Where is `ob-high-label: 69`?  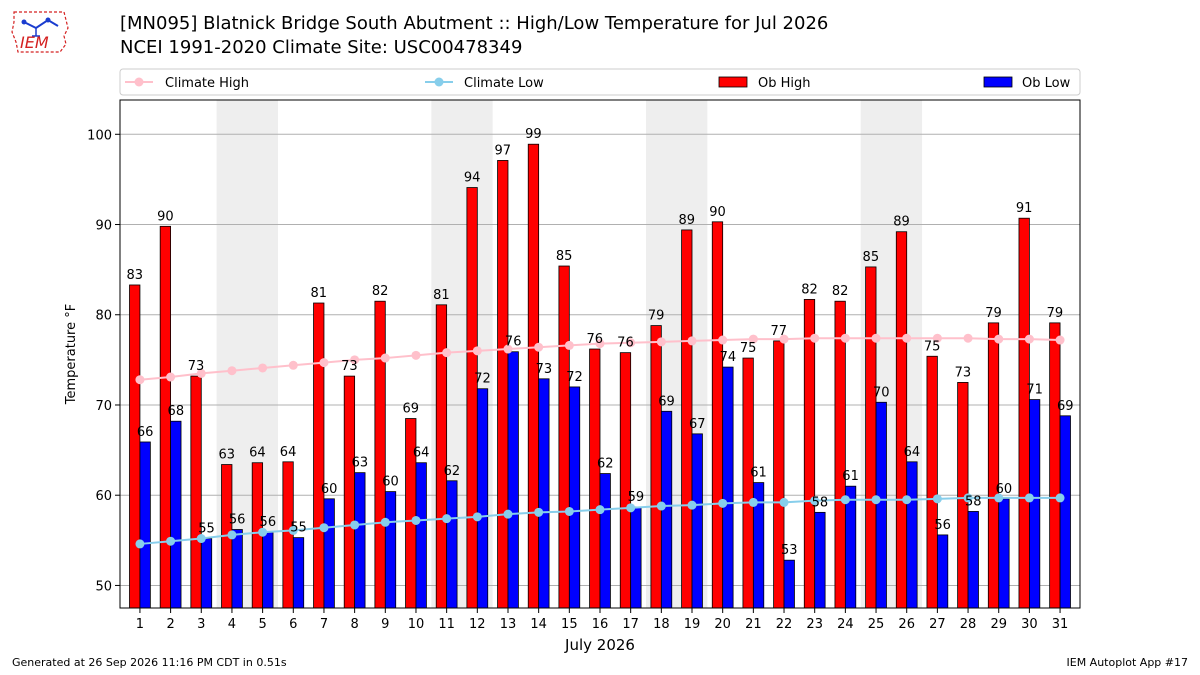
ob-high-label: 69 is located at coordinates (410, 409).